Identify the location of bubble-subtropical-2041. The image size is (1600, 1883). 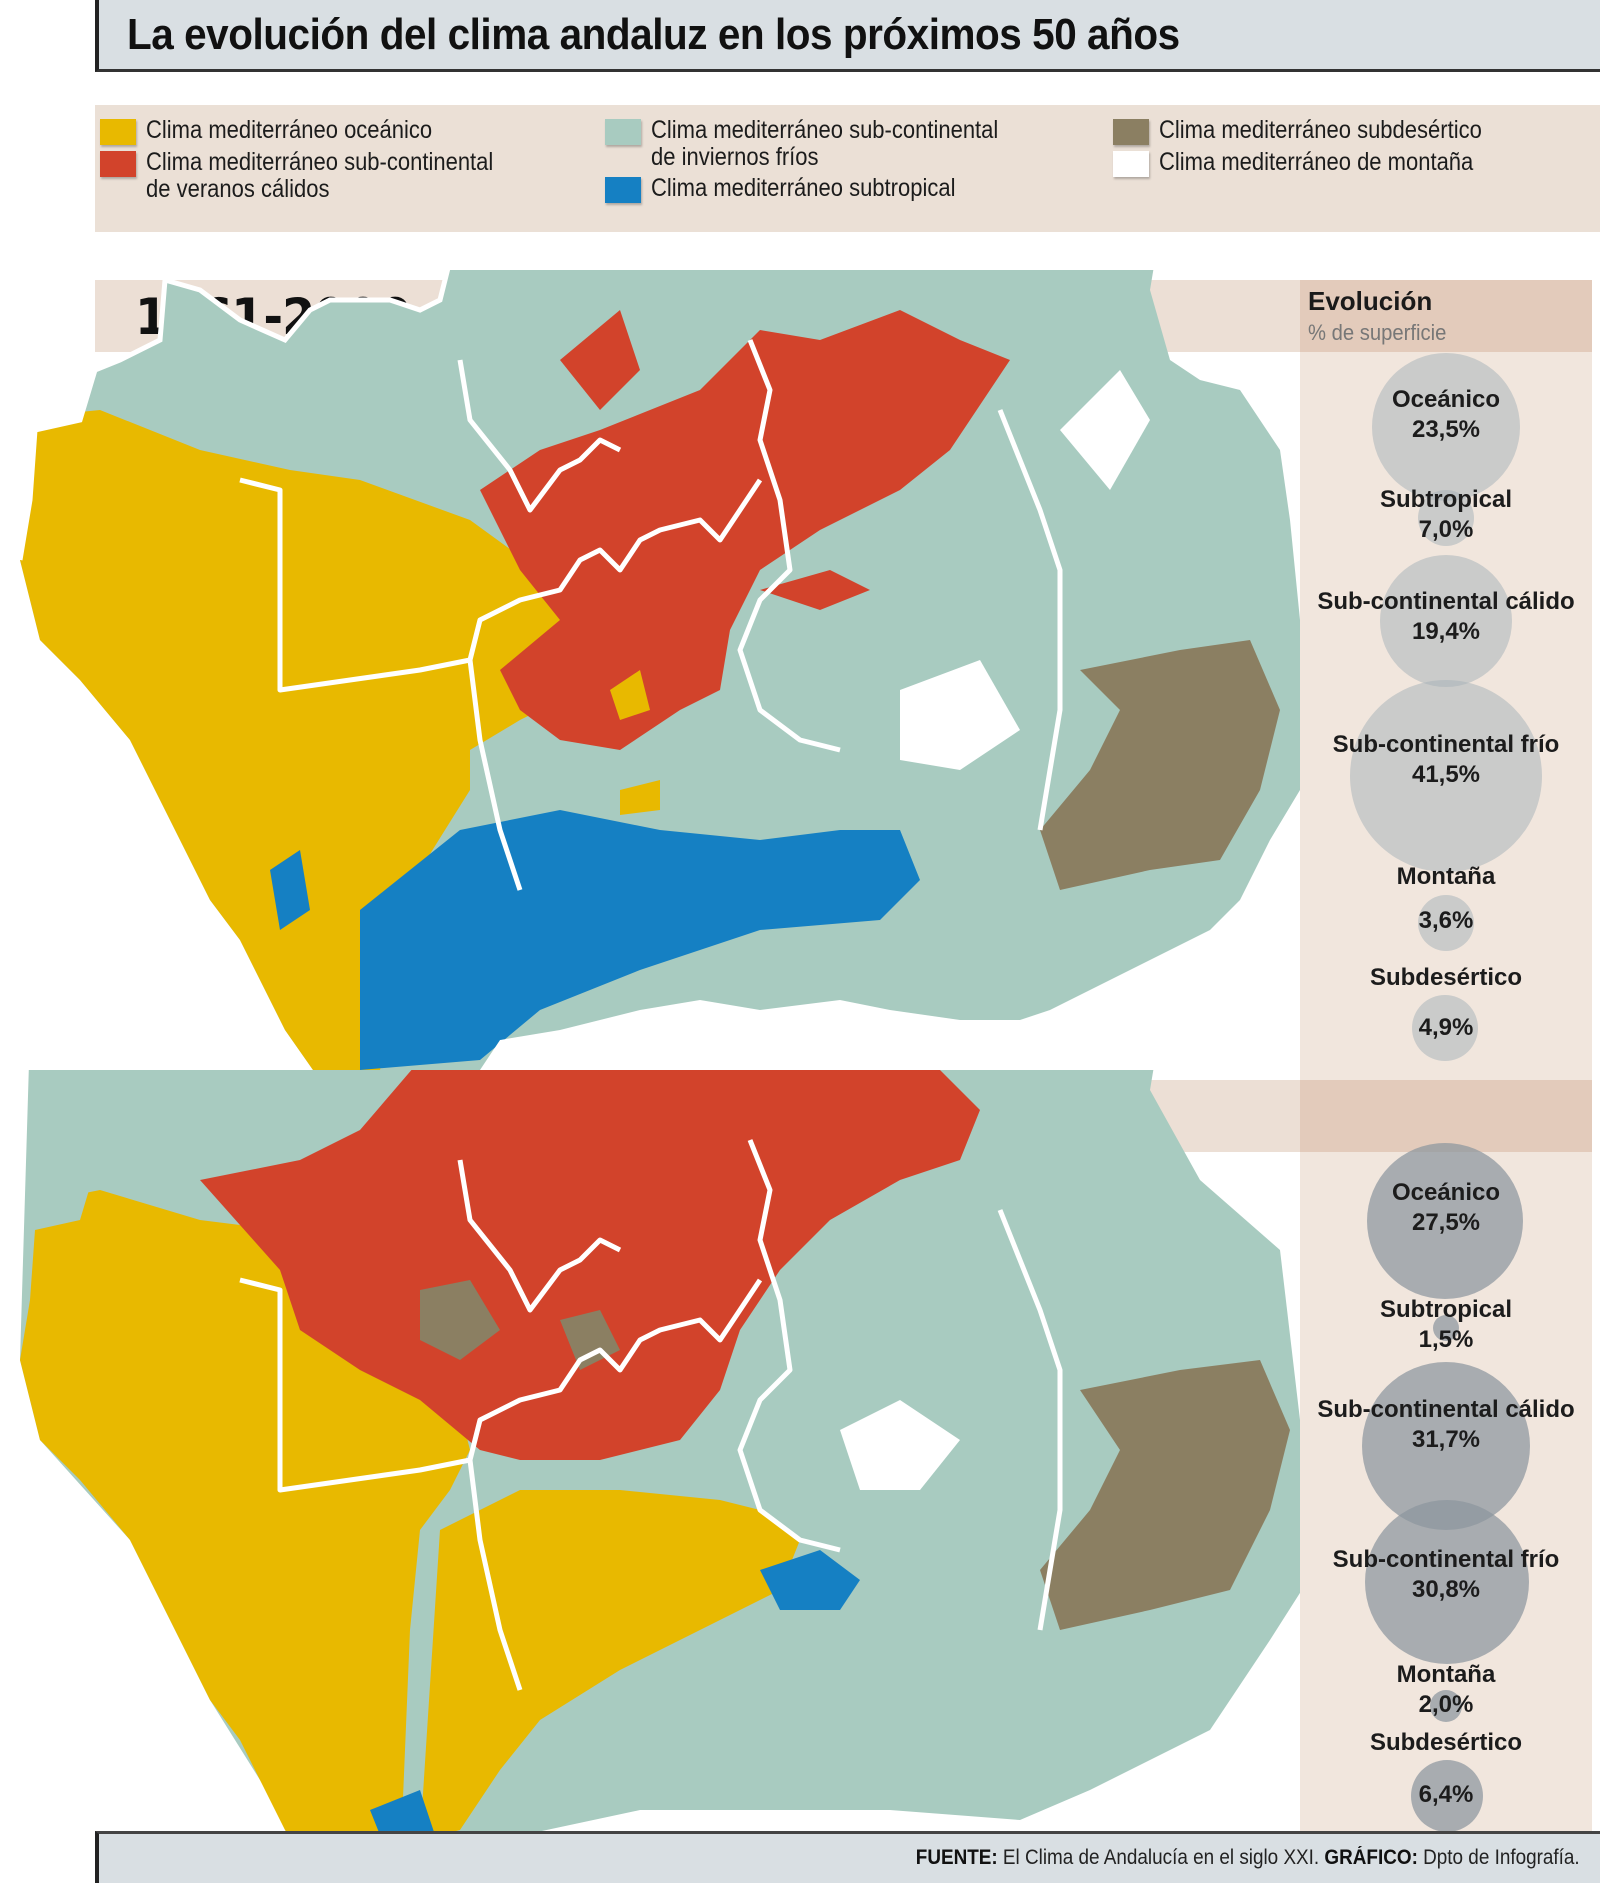
(1446, 1328).